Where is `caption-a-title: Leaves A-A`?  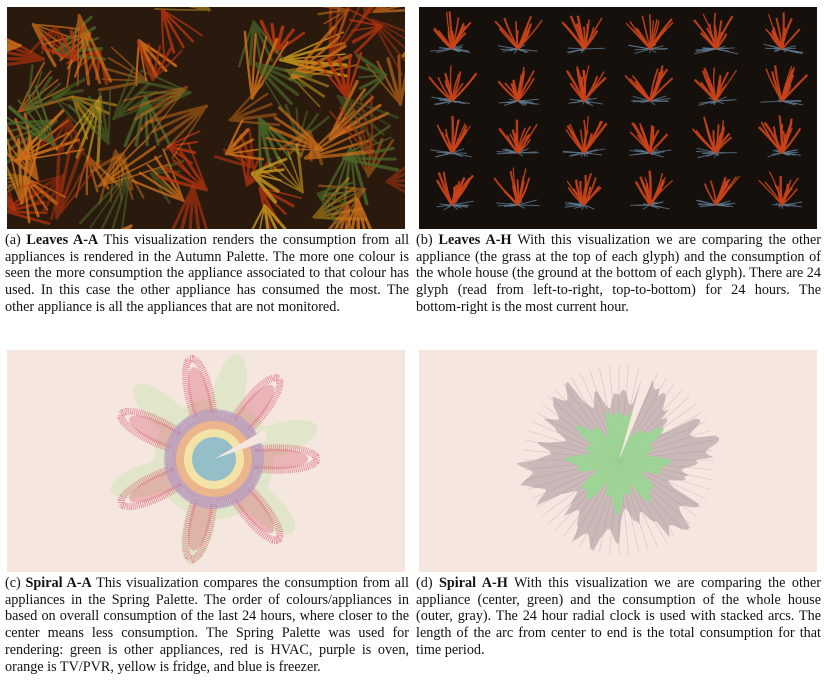 caption-a-title: Leaves A-A is located at coordinates (62, 240).